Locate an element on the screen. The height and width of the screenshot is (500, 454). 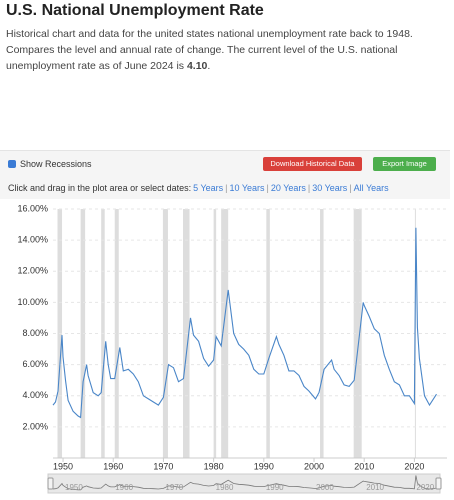
y-tick-label: 2.00% is located at coordinates (35, 426).